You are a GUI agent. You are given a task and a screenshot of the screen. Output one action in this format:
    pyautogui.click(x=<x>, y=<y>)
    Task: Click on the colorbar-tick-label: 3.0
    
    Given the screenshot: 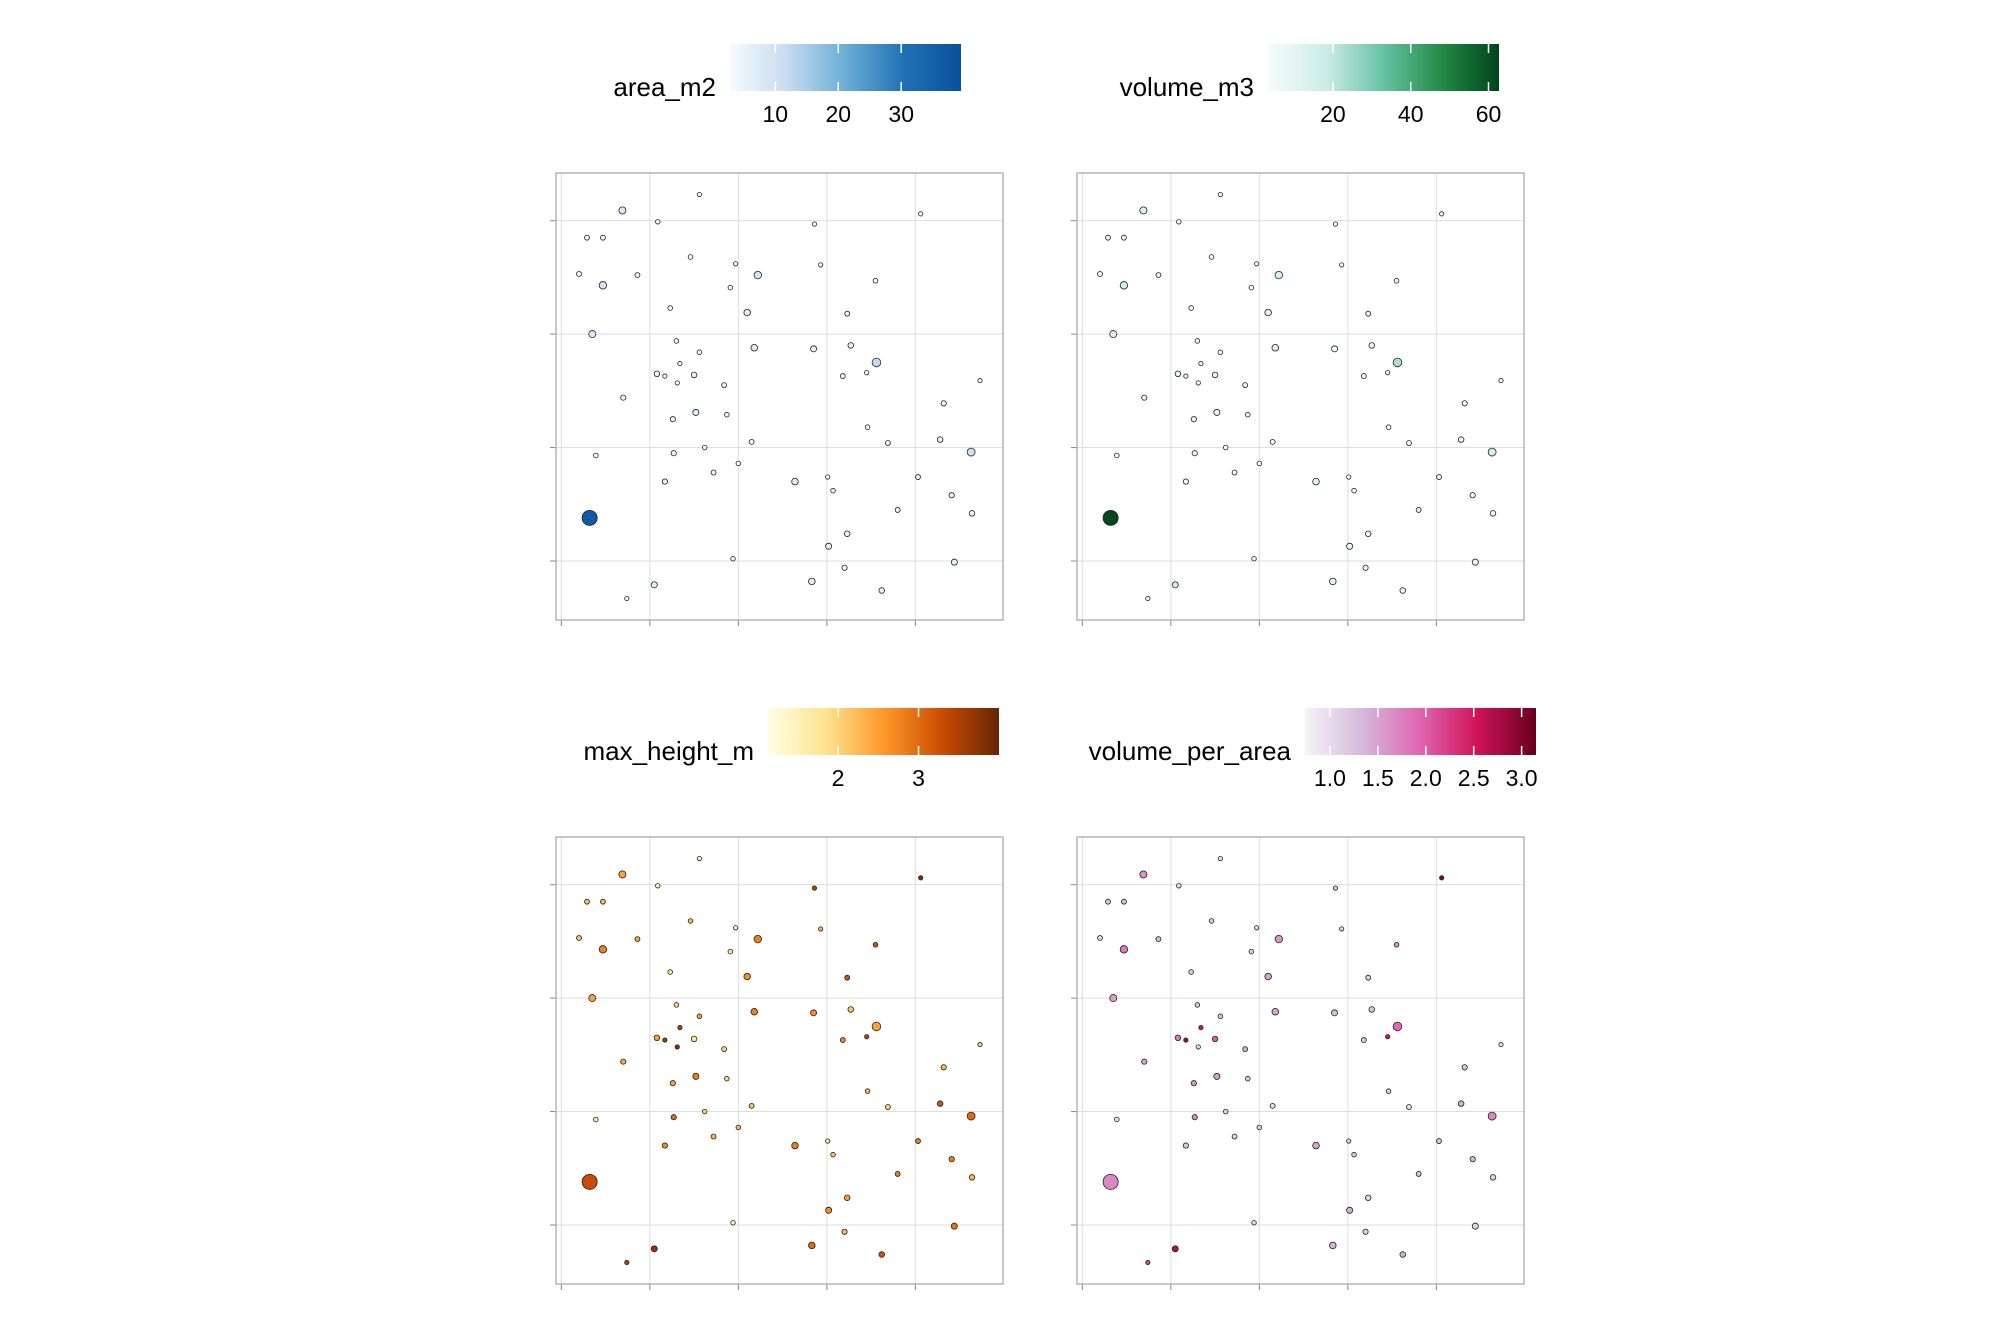 What is the action you would take?
    pyautogui.click(x=1522, y=778)
    